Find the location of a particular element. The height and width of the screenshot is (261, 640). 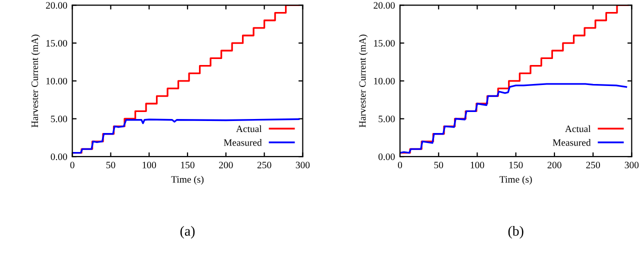

text: (a) is located at coordinates (187, 232).